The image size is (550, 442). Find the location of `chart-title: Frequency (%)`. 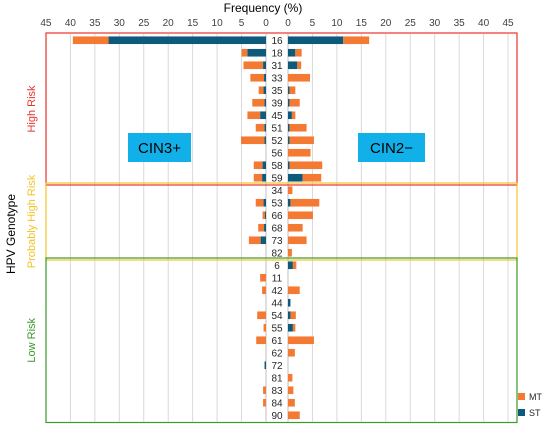

chart-title: Frequency (%) is located at coordinates (263, 8).